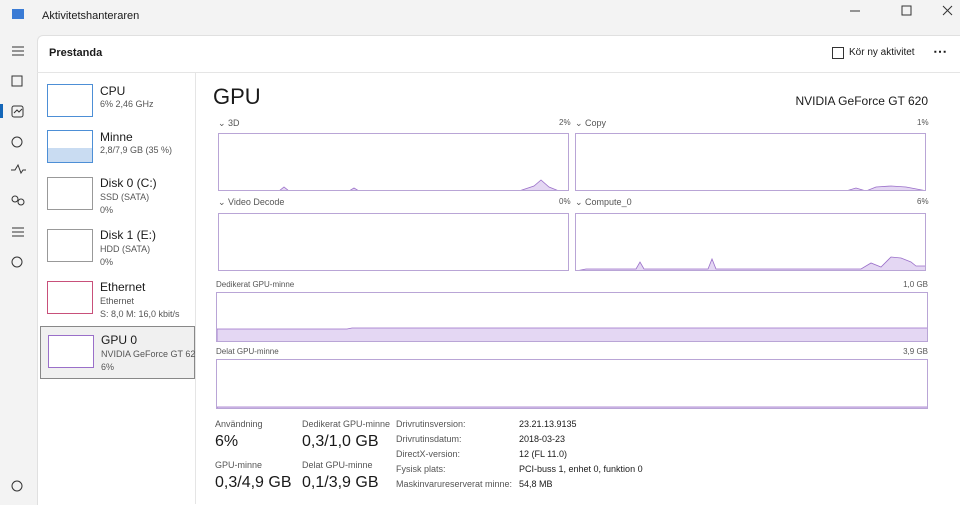 The height and width of the screenshot is (505, 960). I want to click on graph-label: ⌄ Video Decode, so click(251, 202).